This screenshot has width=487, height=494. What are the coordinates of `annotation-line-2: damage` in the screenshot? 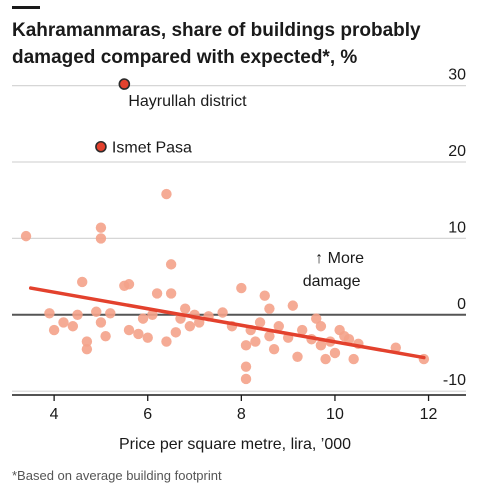 It's located at (332, 281).